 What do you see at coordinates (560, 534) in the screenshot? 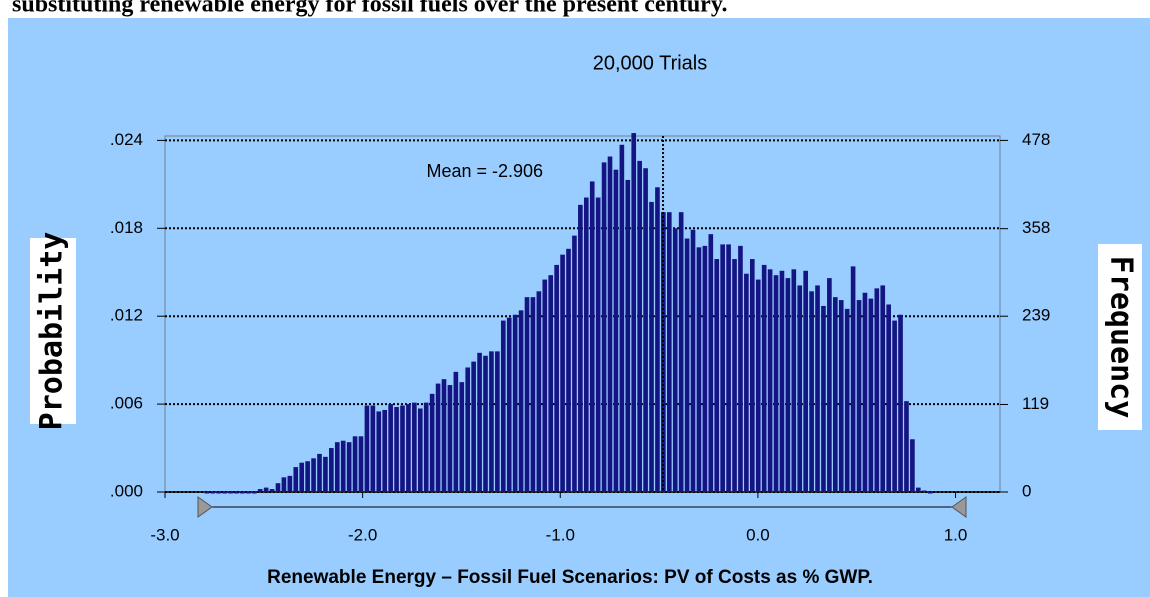
I see `x-tick-label: -1.0` at bounding box center [560, 534].